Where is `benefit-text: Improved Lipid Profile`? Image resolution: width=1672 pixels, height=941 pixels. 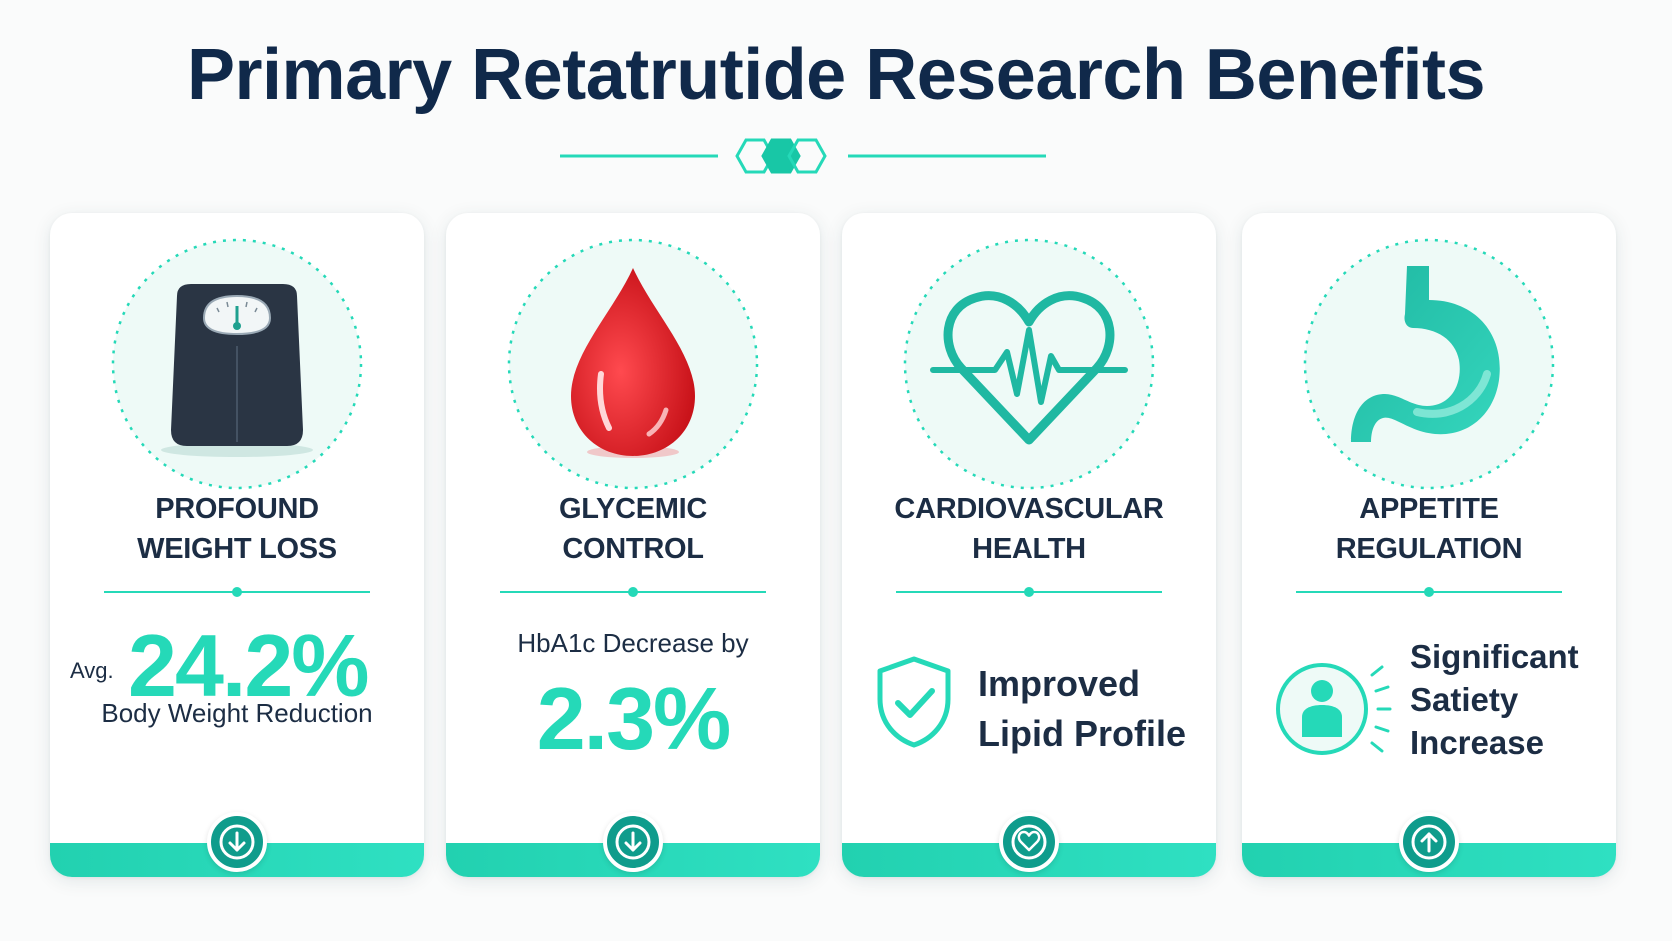 benefit-text: Improved Lipid Profile is located at coordinates (1082, 708).